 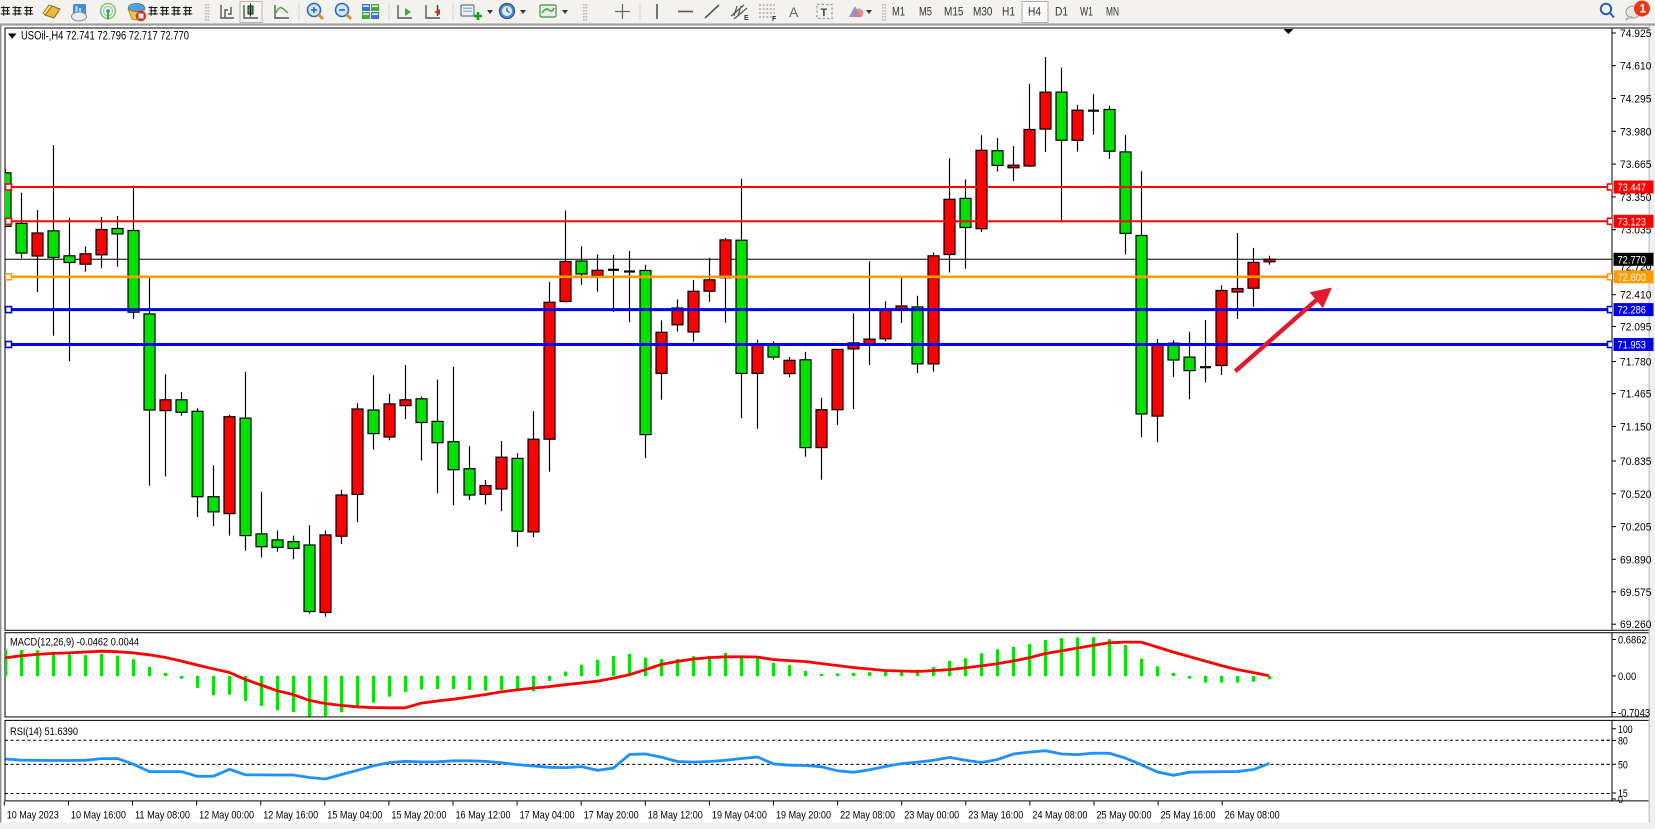 What do you see at coordinates (162, 816) in the screenshot?
I see `svg-text: 11 May 08:00` at bounding box center [162, 816].